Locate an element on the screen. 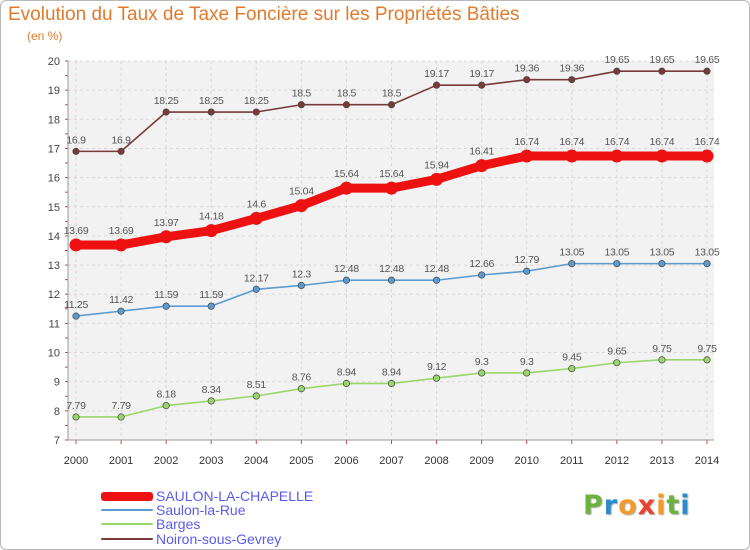  data-label: 16.41 is located at coordinates (481, 152).